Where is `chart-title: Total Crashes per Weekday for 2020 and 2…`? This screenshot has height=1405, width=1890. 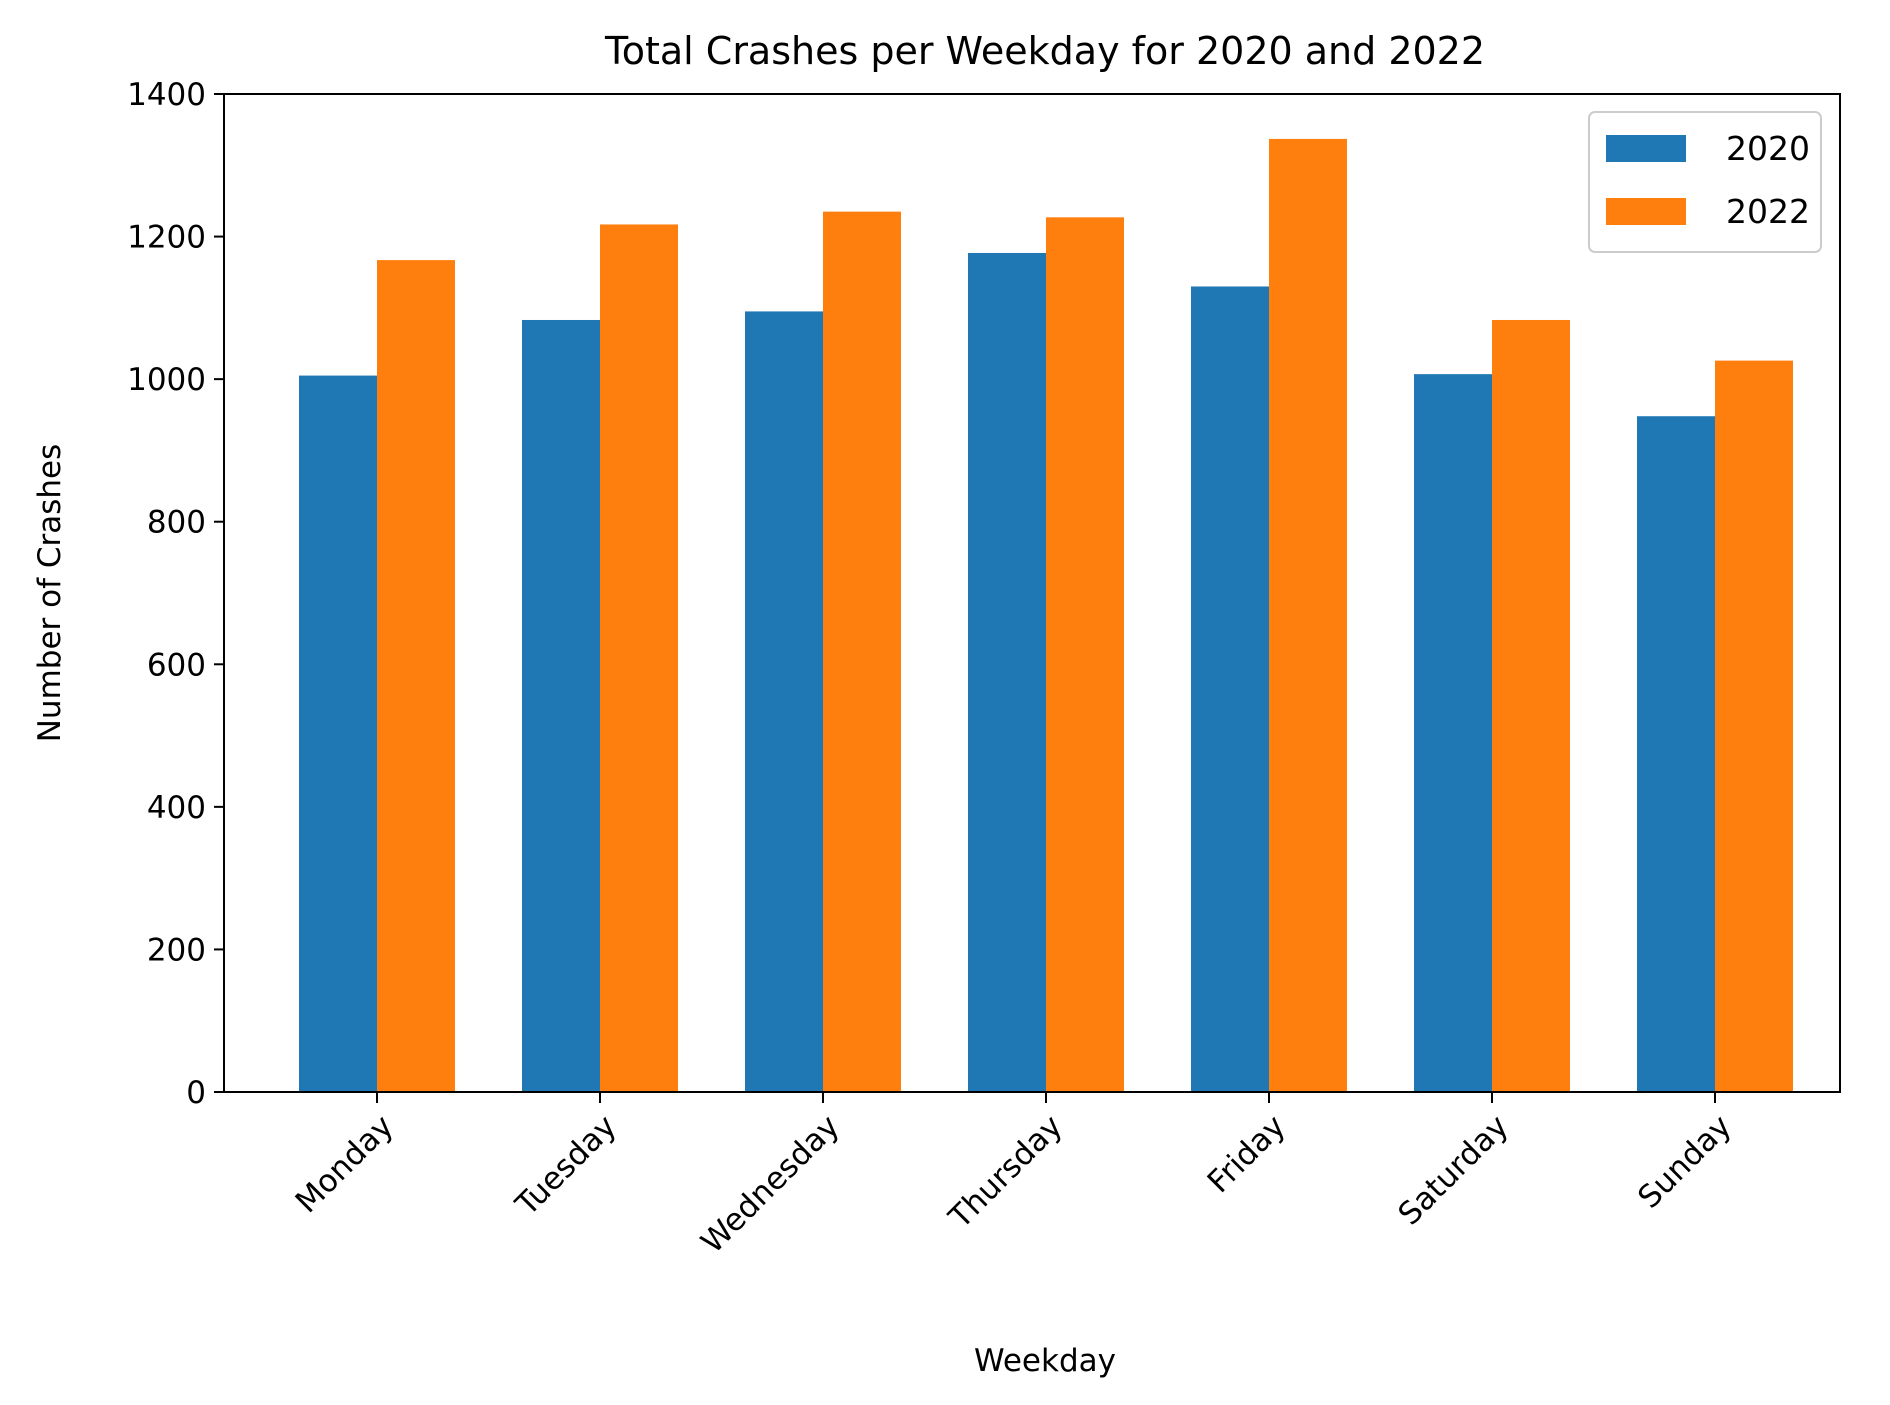
chart-title: Total Crashes per Weekday for 2020 and 2… is located at coordinates (1044, 51).